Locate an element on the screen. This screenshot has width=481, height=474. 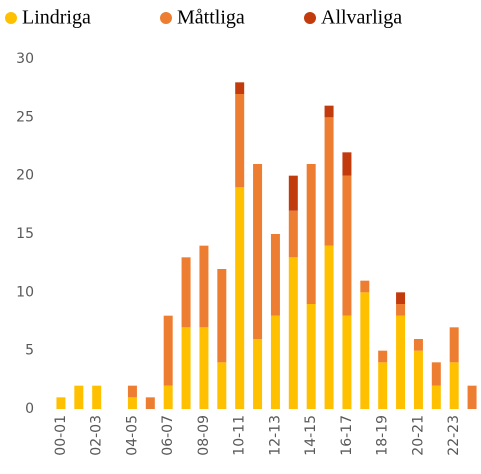
x-tick-label: 06-07 is located at coordinates (168, 435).